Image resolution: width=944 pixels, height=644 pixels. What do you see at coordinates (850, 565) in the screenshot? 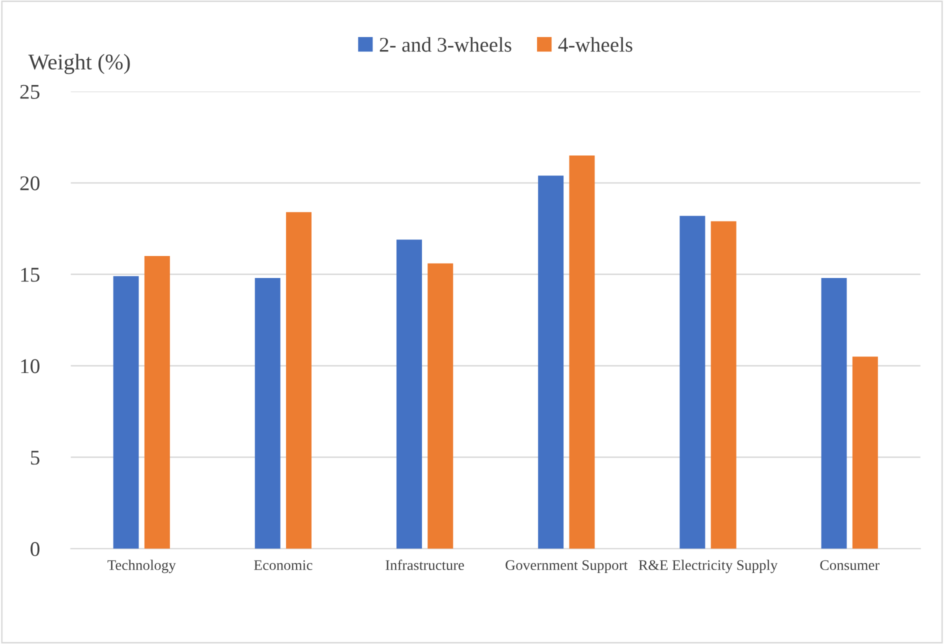
I see `x-tick-label: Consumer` at bounding box center [850, 565].